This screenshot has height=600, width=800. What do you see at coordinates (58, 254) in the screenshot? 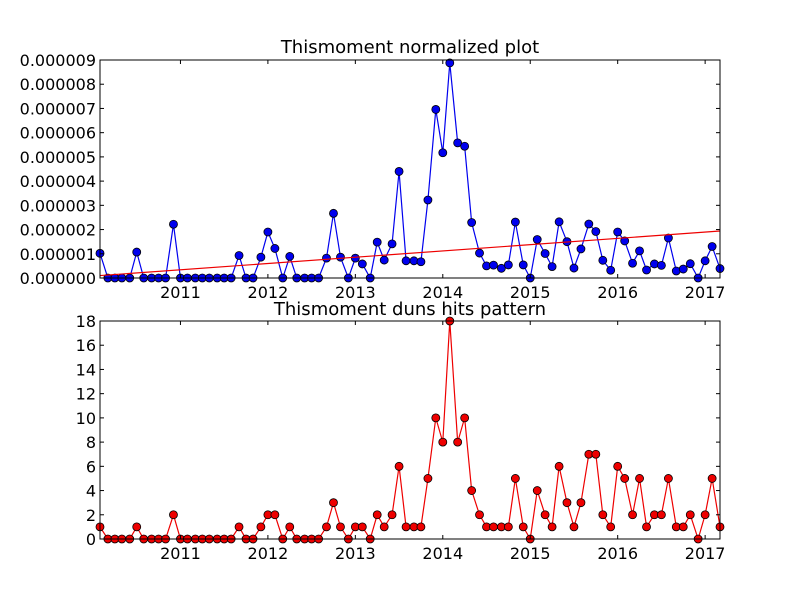
I see `y-tick-label: 0.000001` at bounding box center [58, 254].